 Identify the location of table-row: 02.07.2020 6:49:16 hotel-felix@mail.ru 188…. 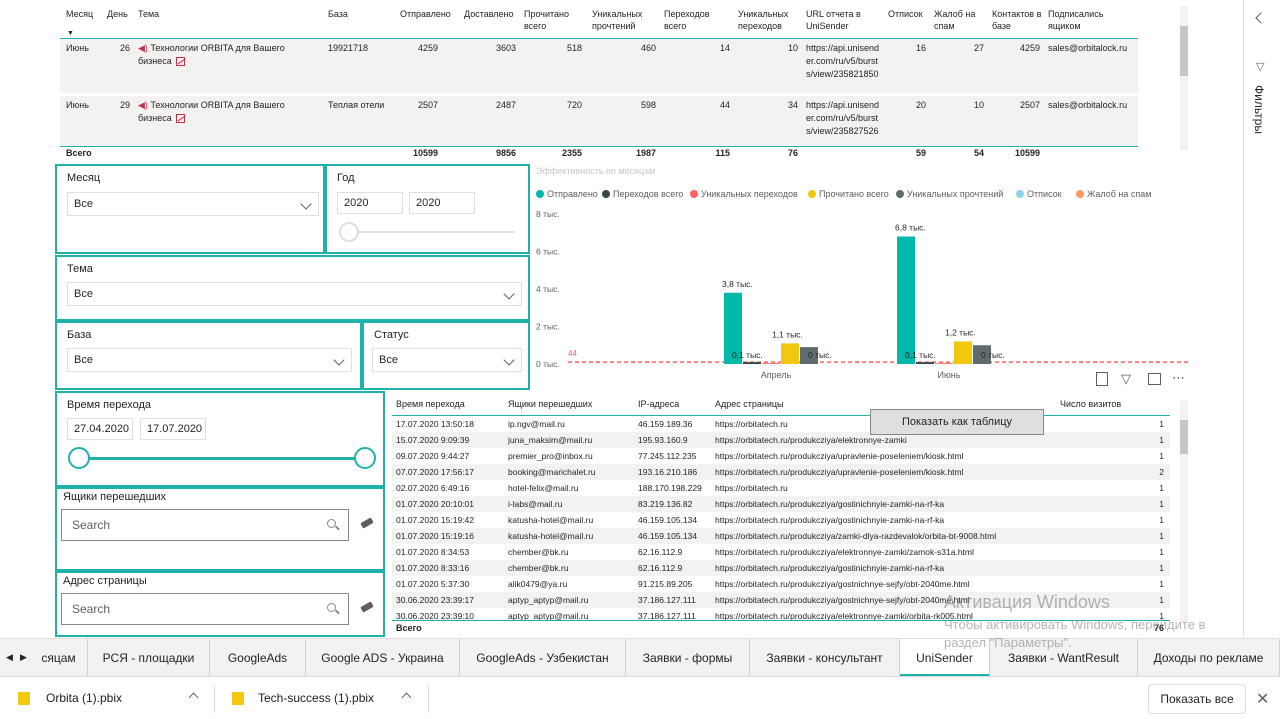
(781, 488).